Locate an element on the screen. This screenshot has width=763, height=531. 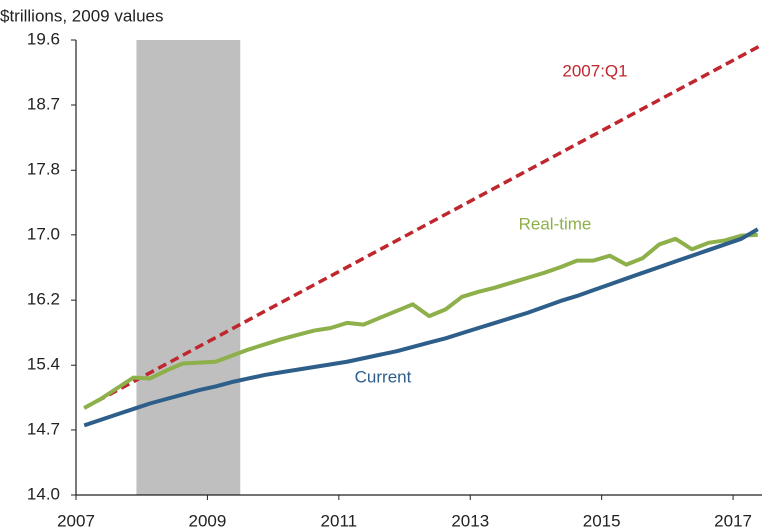
y-tick-label: 17.8 is located at coordinates (43, 169).